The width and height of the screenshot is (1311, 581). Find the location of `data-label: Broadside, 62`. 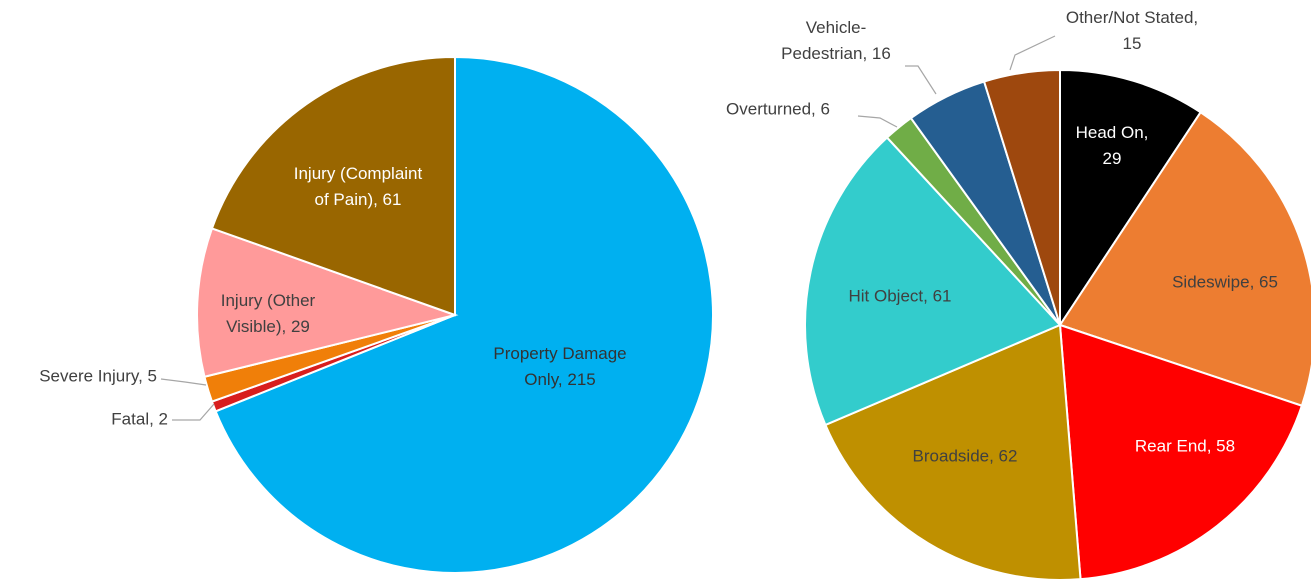

data-label: Broadside, 62 is located at coordinates (965, 455).